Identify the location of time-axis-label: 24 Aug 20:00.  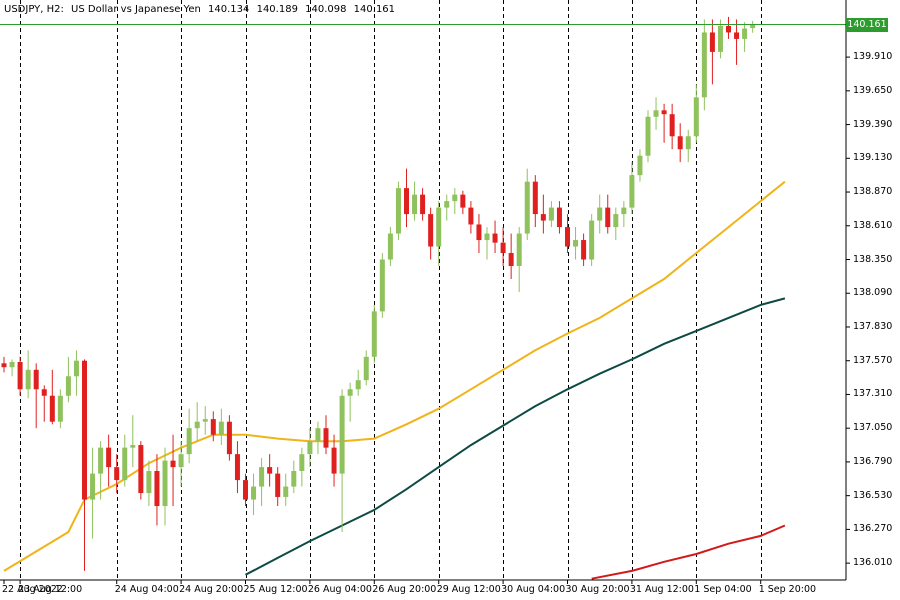
(211, 589).